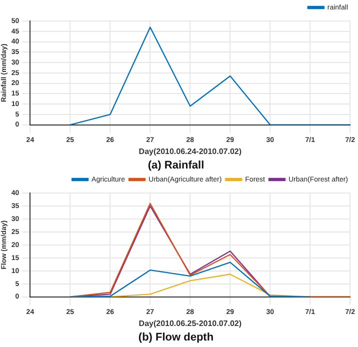 The image size is (358, 347). What do you see at coordinates (176, 165) in the screenshot?
I see `text: (a) Rainfall` at bounding box center [176, 165].